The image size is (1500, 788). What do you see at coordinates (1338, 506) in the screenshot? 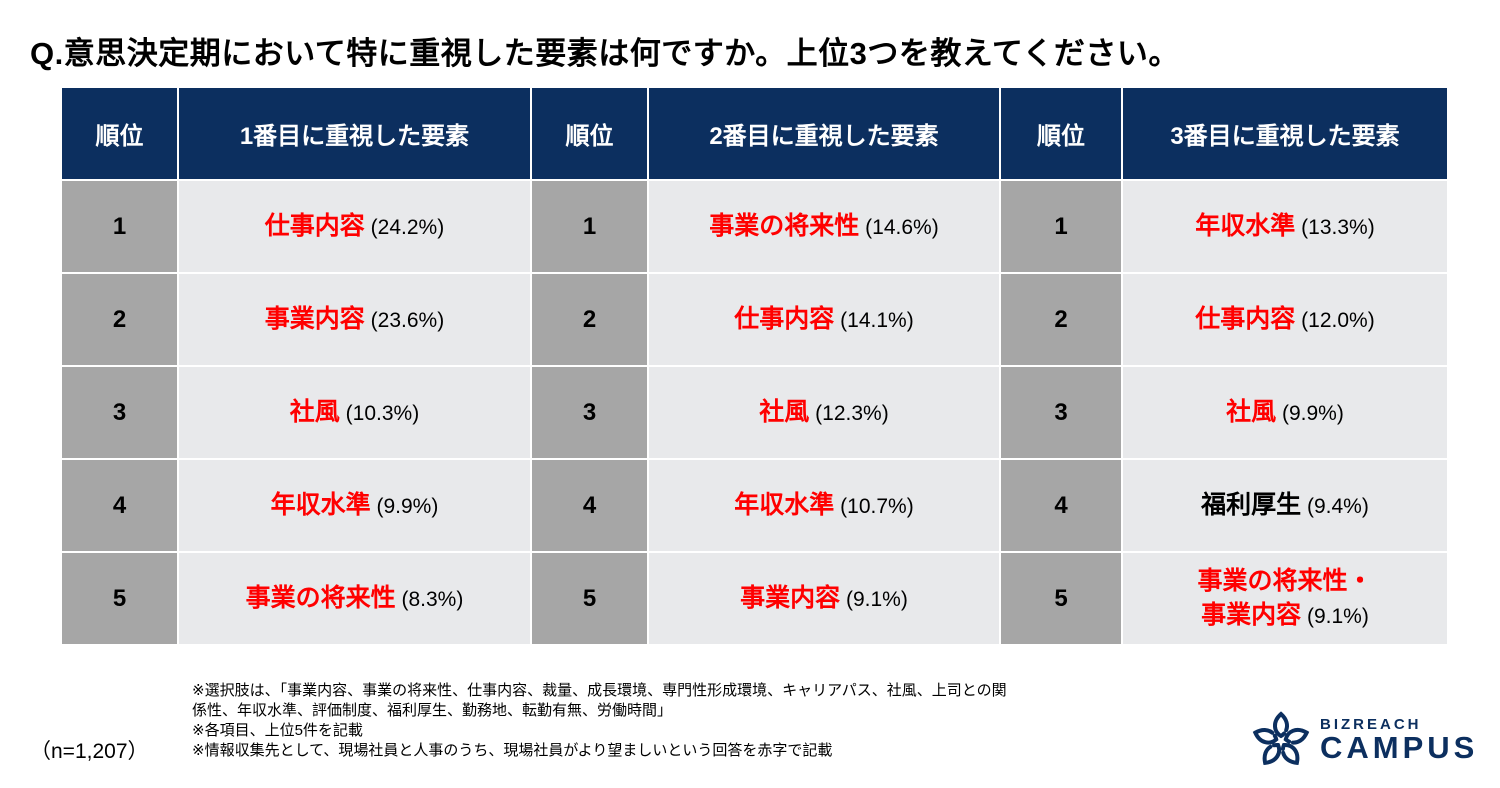
I see `element-percent: (9.4%)` at bounding box center [1338, 506].